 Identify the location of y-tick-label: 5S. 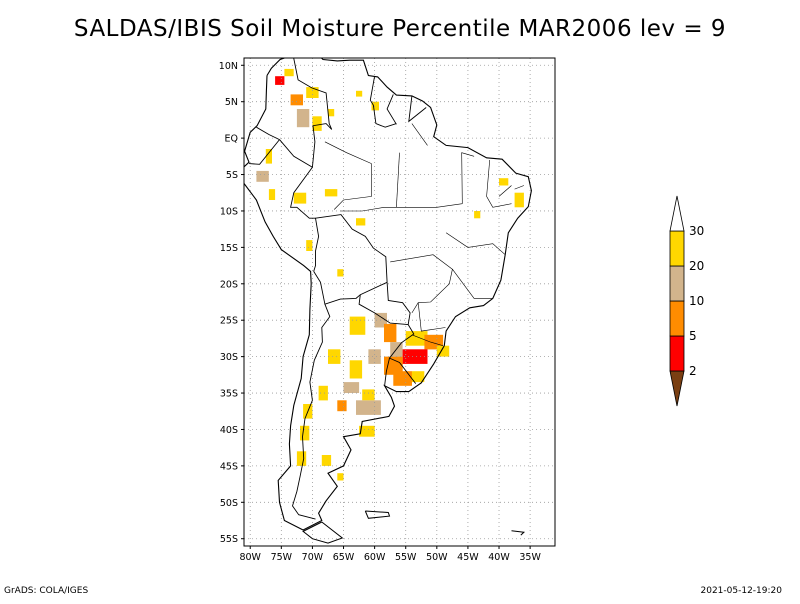
(232, 175).